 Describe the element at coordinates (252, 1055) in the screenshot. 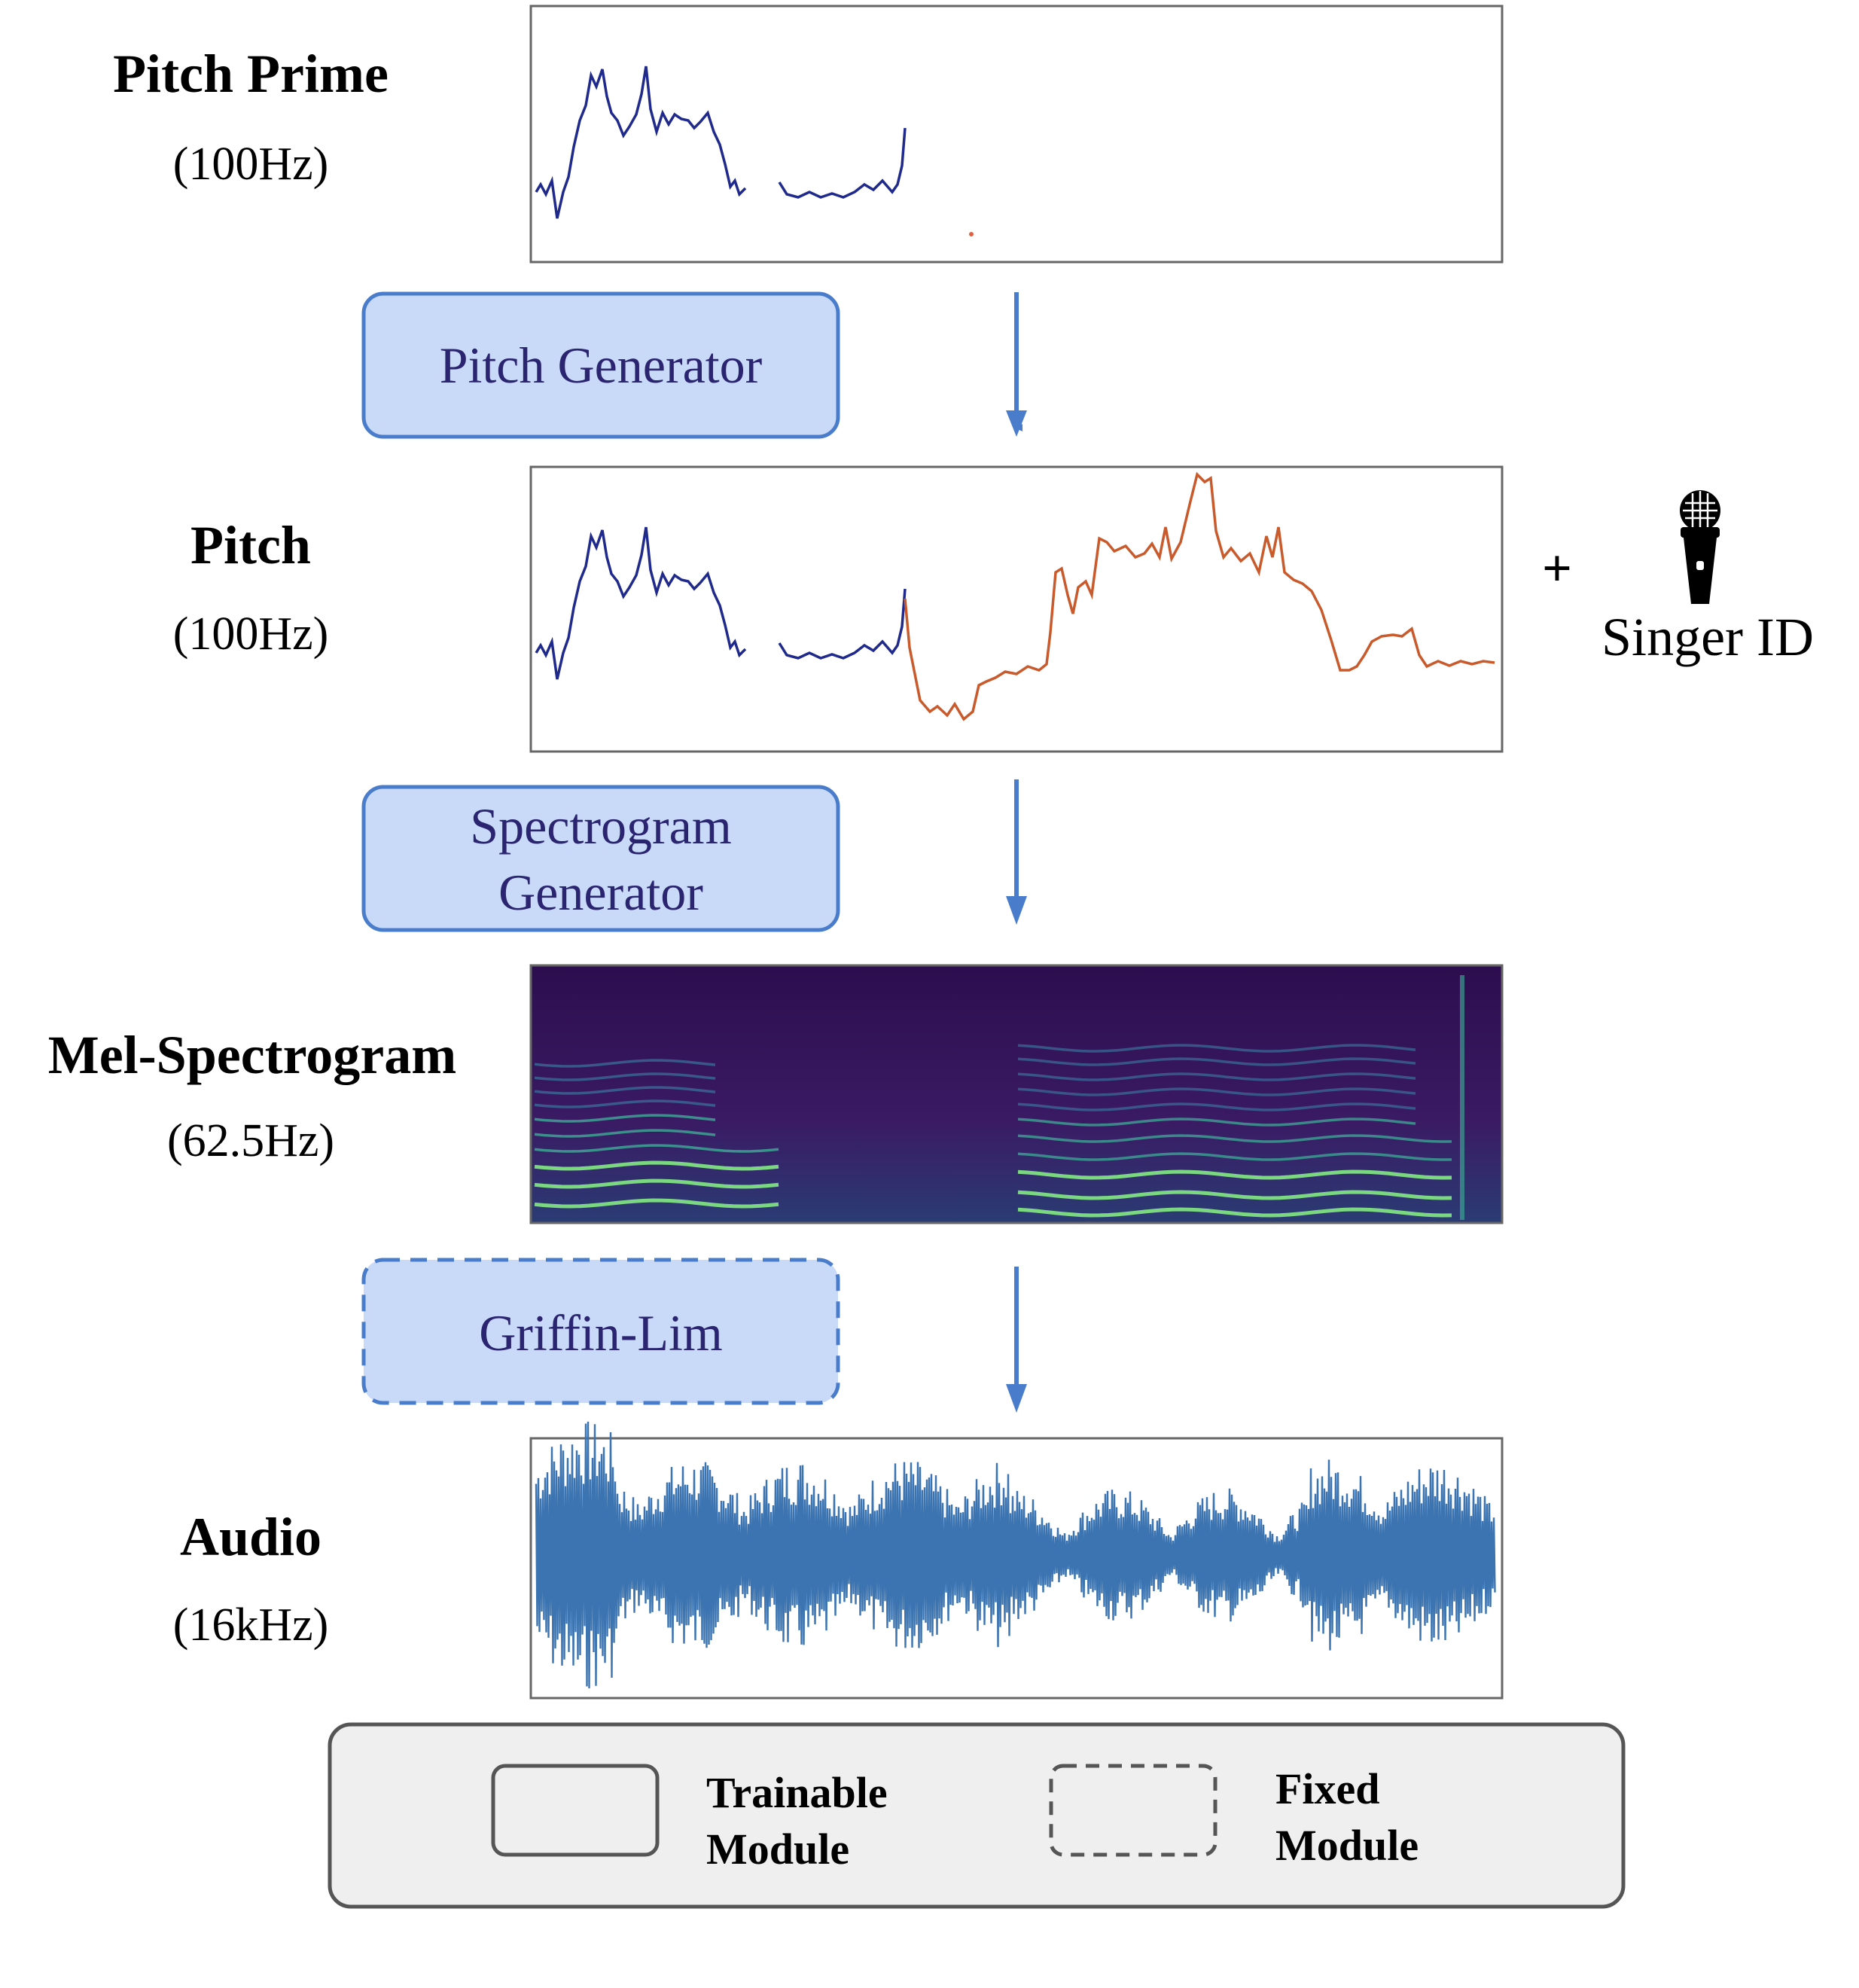

I see `stage-title: Mel-Spectrogram` at that location.